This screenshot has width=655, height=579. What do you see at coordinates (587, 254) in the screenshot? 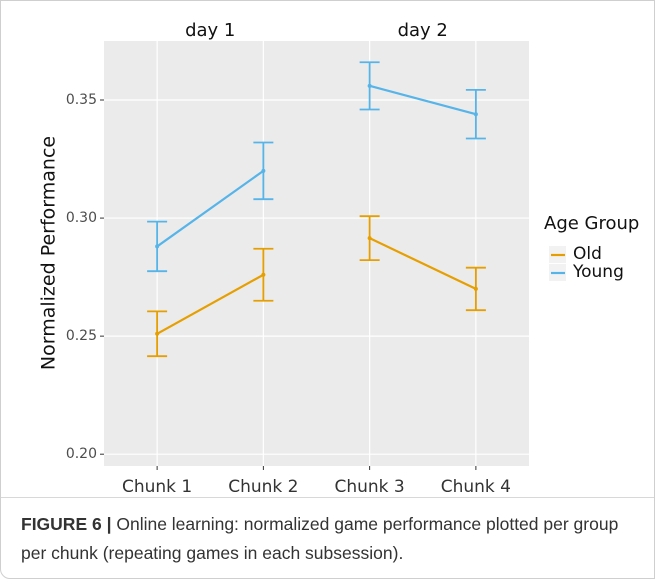
I see `legend-label: Old` at bounding box center [587, 254].